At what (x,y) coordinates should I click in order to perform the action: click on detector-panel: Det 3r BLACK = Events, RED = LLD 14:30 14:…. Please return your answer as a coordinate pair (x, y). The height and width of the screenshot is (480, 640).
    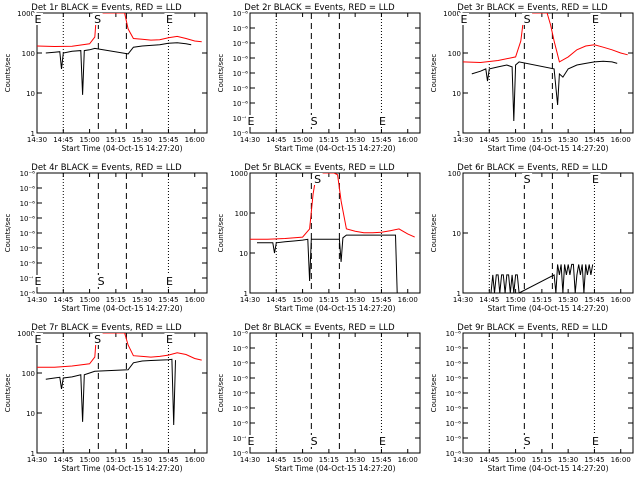
    Looking at the image, I should click on (532, 78).